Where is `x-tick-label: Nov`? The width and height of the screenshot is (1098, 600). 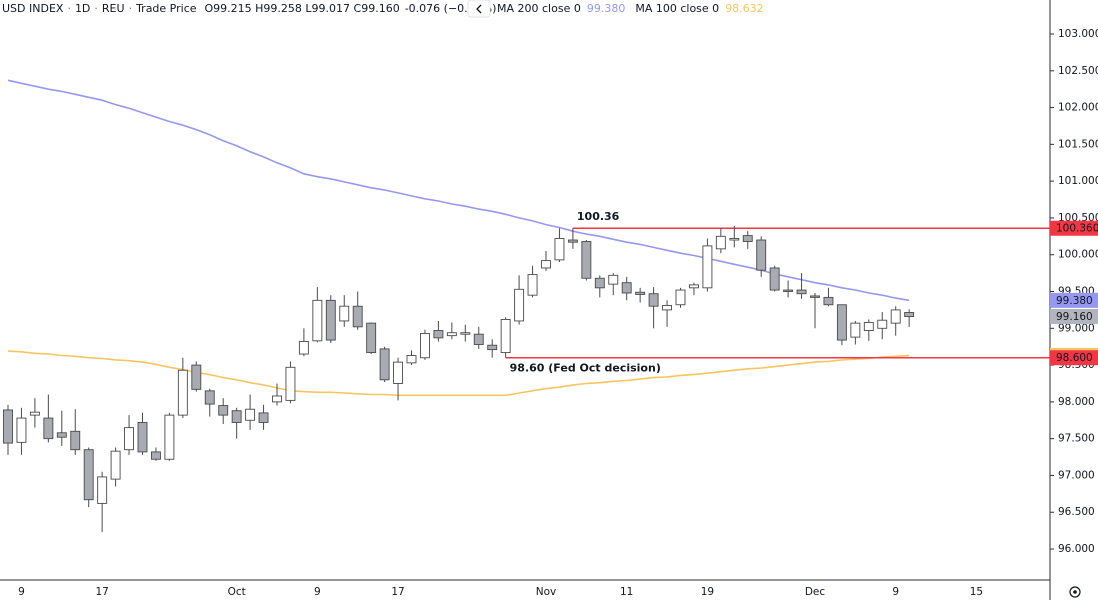
x-tick-label: Nov is located at coordinates (546, 592).